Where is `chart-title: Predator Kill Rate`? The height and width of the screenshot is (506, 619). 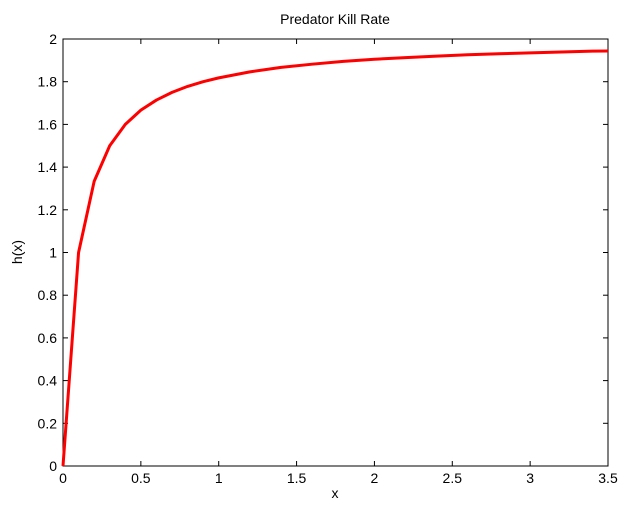 chart-title: Predator Kill Rate is located at coordinates (335, 19).